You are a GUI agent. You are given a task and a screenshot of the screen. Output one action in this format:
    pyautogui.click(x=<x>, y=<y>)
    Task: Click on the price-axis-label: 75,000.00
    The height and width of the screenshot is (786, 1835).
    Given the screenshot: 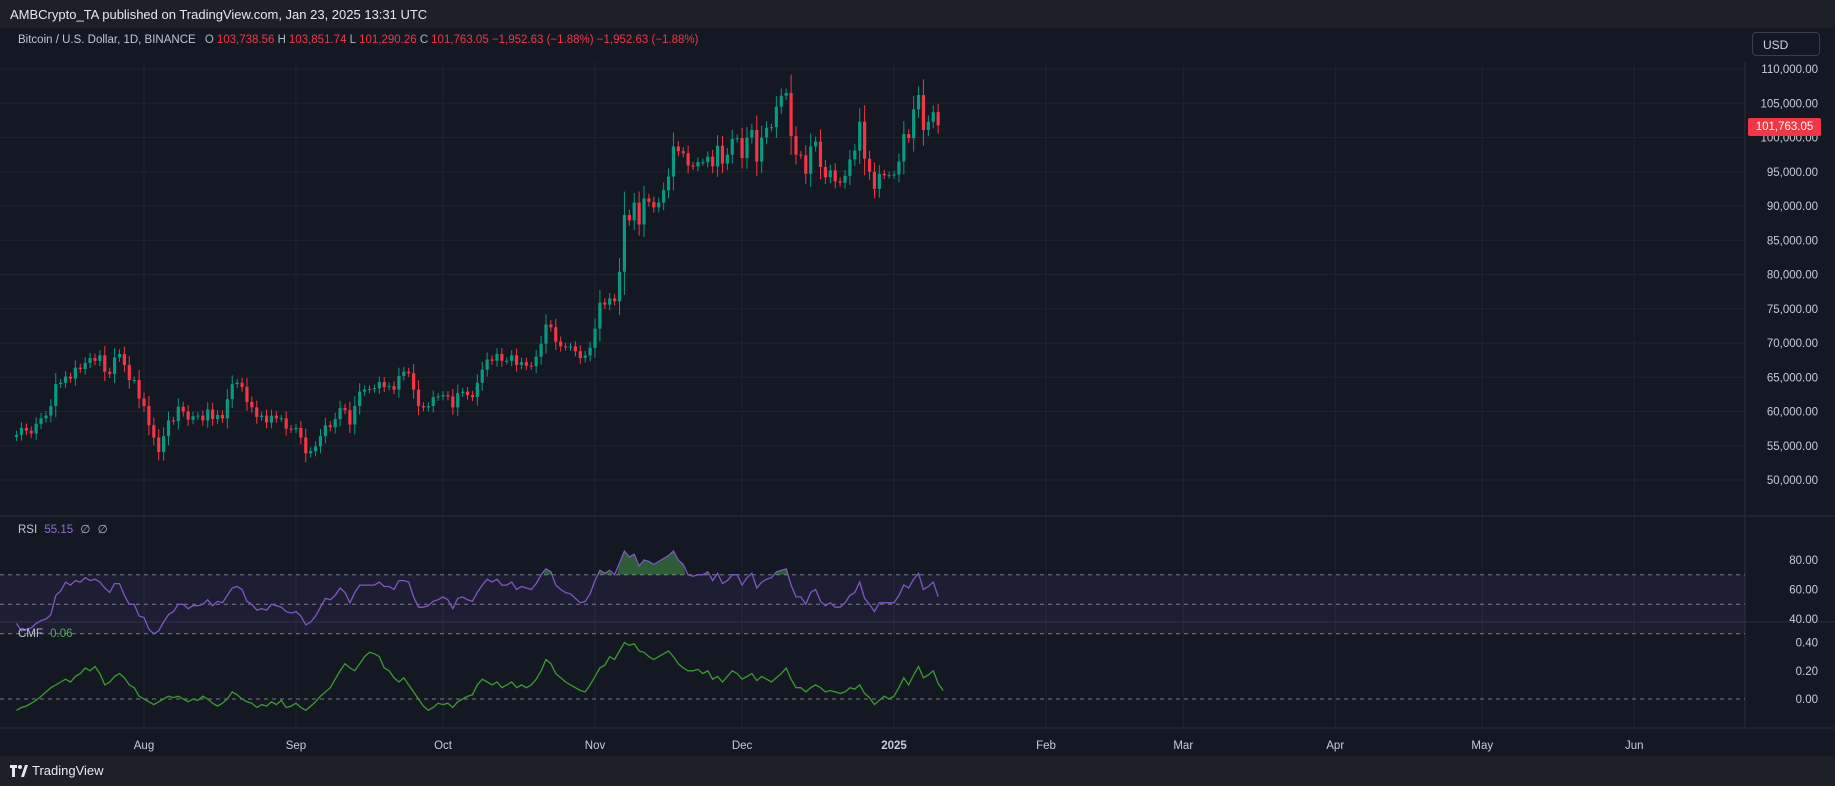 What is the action you would take?
    pyautogui.click(x=1792, y=310)
    